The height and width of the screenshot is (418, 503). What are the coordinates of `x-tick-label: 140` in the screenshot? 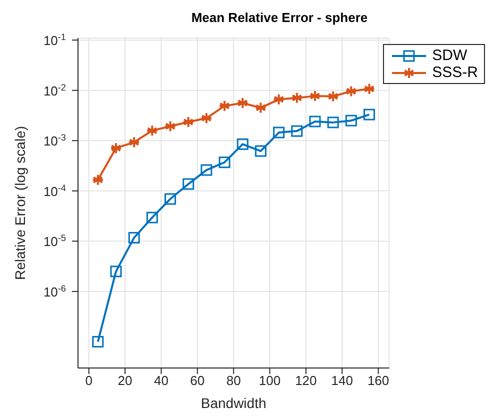 It's located at (342, 380).